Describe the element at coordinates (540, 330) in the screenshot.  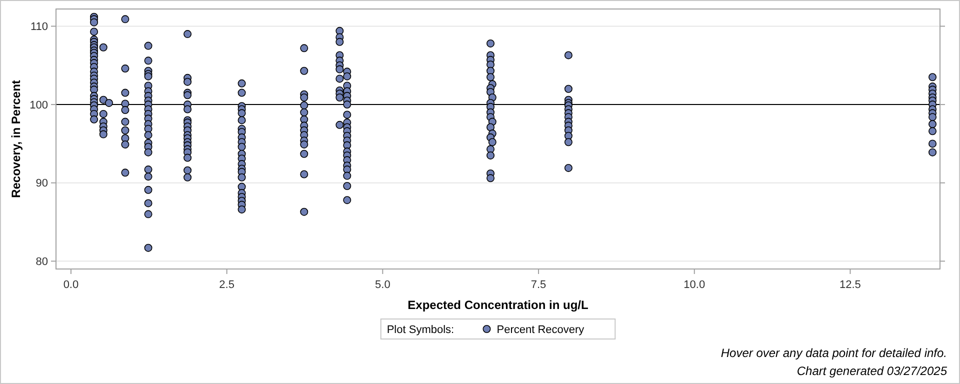
I see `legend-label: Percent Recovery` at that location.